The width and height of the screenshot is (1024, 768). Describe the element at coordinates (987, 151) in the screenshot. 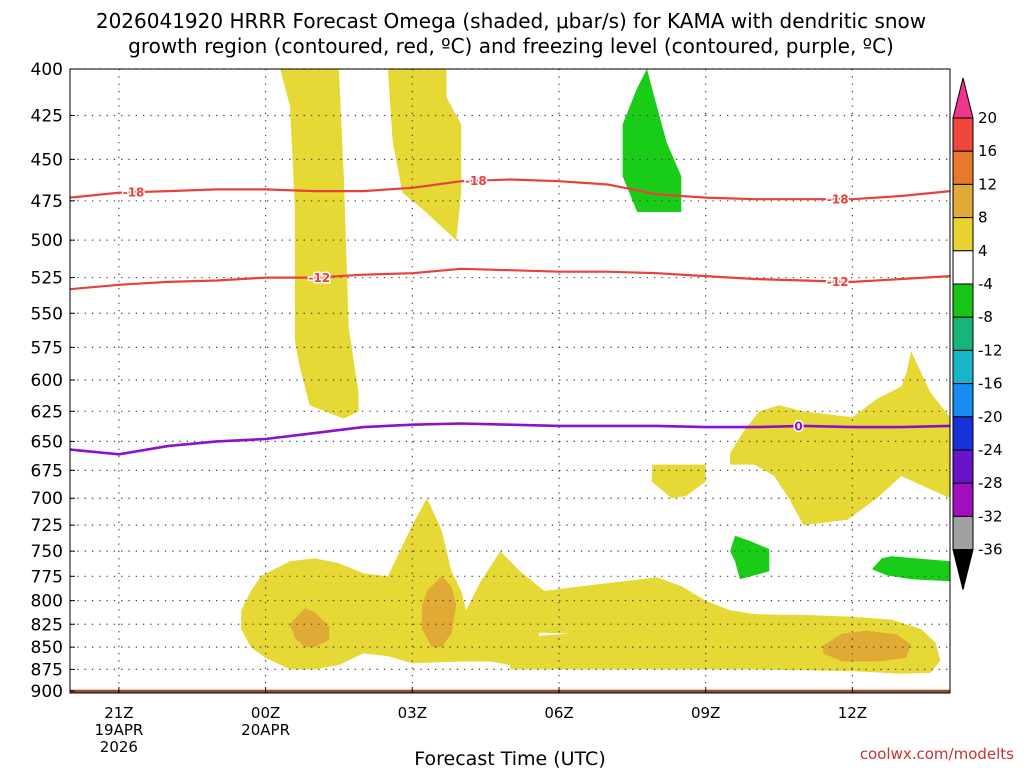

I see `colorbar-tick-label: 16` at that location.